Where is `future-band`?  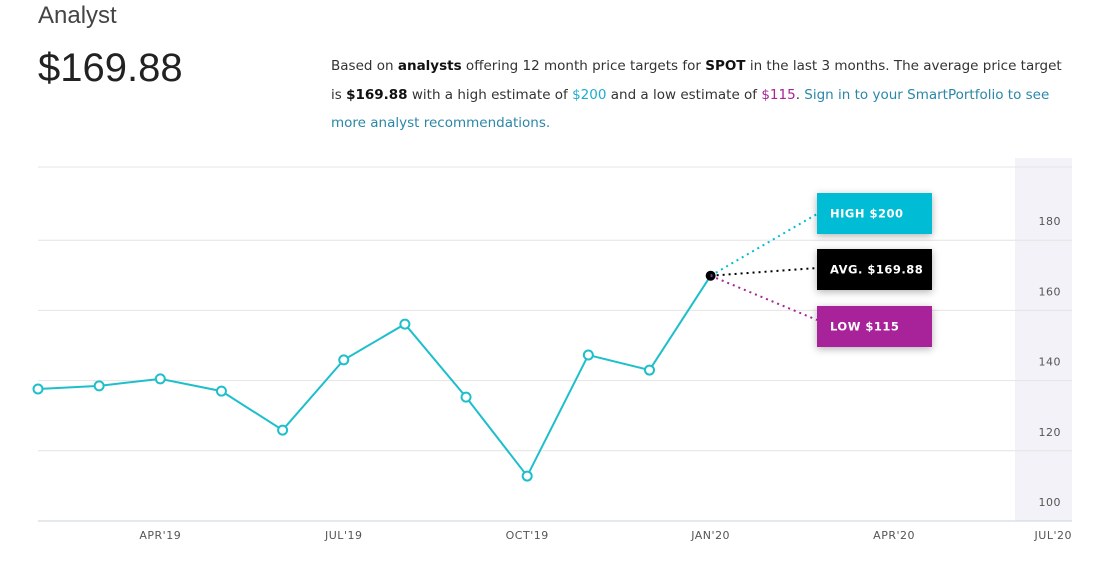
future-band is located at coordinates (1043, 339).